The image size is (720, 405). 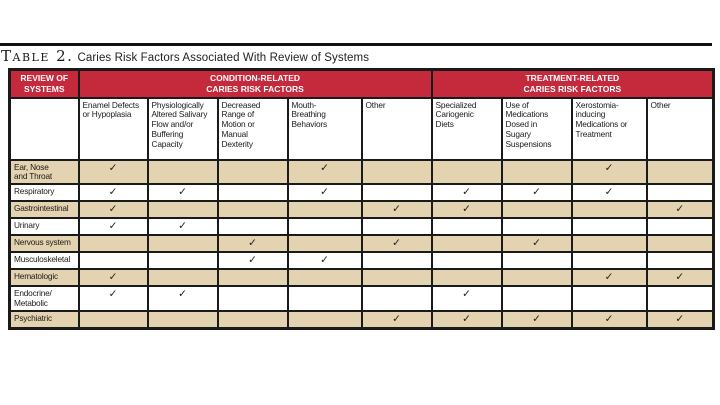 What do you see at coordinates (466, 128) in the screenshot?
I see `column-header-cariogenic-diets: Specialized Cariogenic Diets` at bounding box center [466, 128].